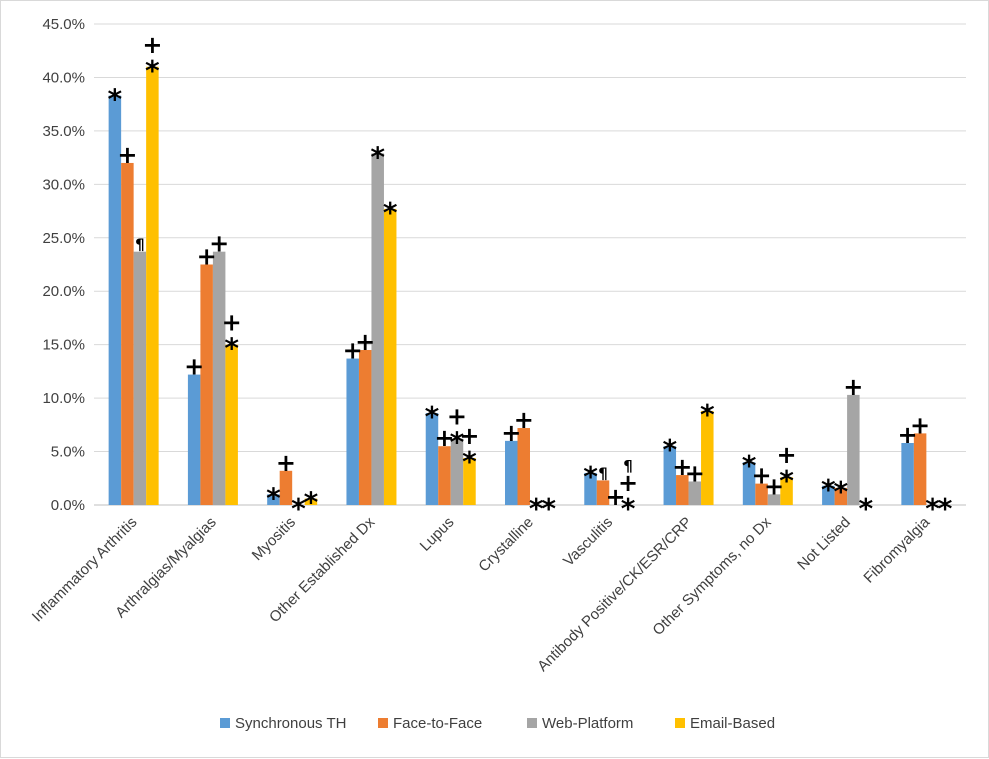 This screenshot has height=759, width=989. Describe the element at coordinates (63, 345) in the screenshot. I see `y-tick-label: 15.0%` at that location.